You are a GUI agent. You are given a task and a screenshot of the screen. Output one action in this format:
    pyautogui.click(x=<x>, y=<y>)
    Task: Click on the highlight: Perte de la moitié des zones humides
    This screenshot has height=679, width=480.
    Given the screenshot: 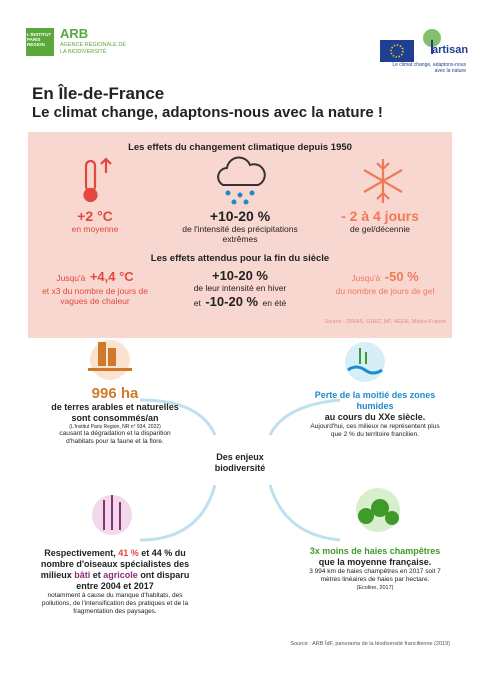 What is the action you would take?
    pyautogui.click(x=375, y=400)
    